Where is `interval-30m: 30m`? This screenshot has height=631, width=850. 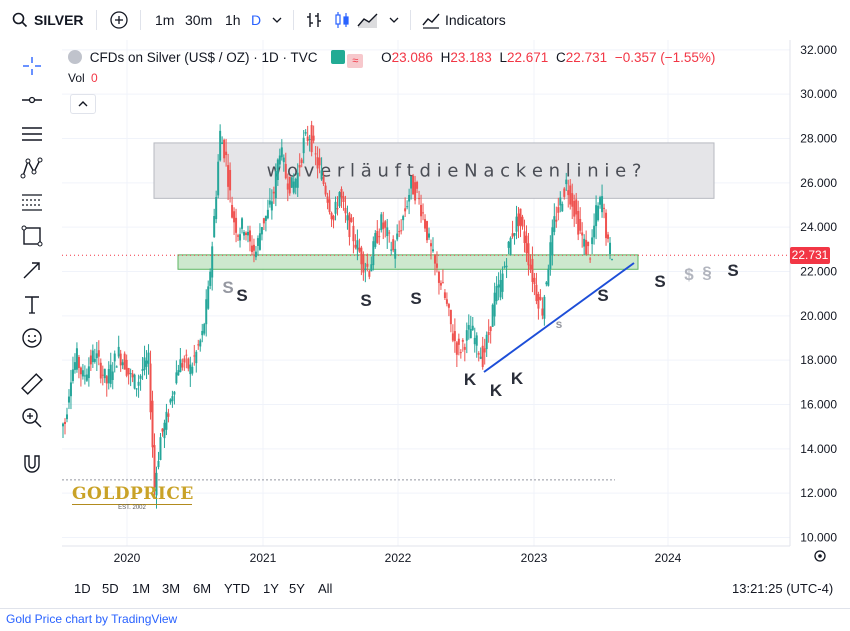
interval-30m: 30m is located at coordinates (199, 20).